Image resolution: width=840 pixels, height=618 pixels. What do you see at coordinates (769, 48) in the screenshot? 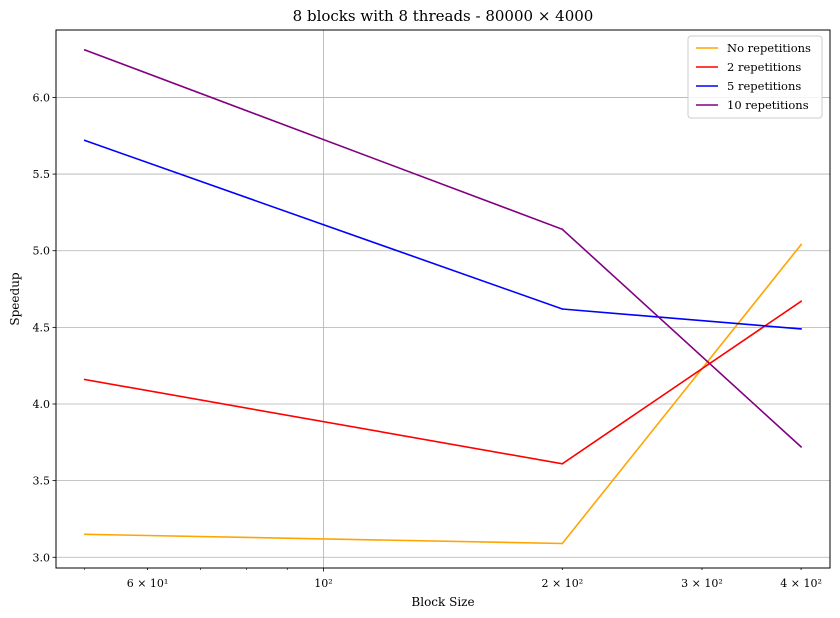
I see `legend-entry-label: No repetitions` at bounding box center [769, 48].